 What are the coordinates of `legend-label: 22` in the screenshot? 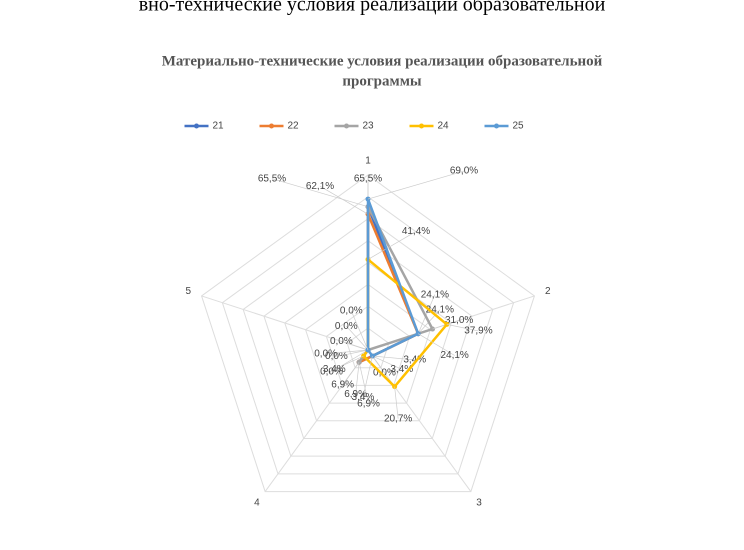 It's located at (294, 126).